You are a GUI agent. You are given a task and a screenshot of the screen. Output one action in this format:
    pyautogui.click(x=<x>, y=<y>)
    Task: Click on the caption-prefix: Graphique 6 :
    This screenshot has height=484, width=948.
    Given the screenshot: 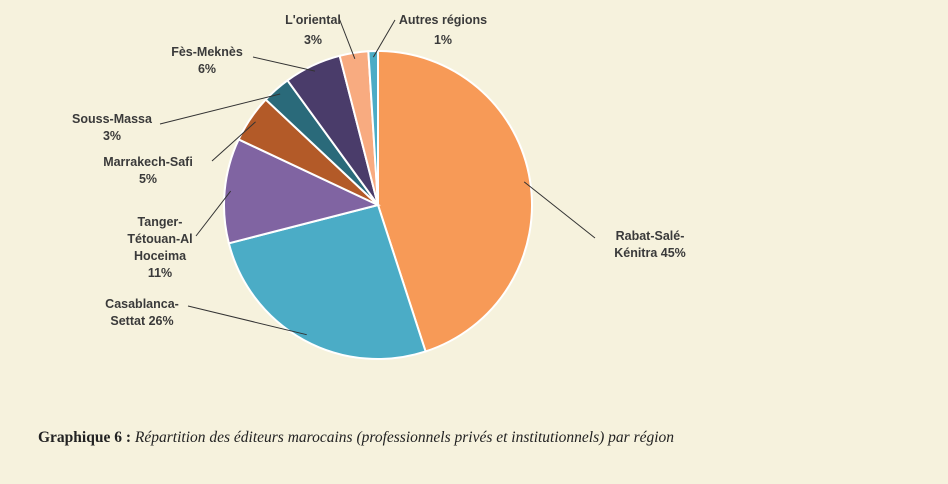 What is the action you would take?
    pyautogui.click(x=86, y=437)
    